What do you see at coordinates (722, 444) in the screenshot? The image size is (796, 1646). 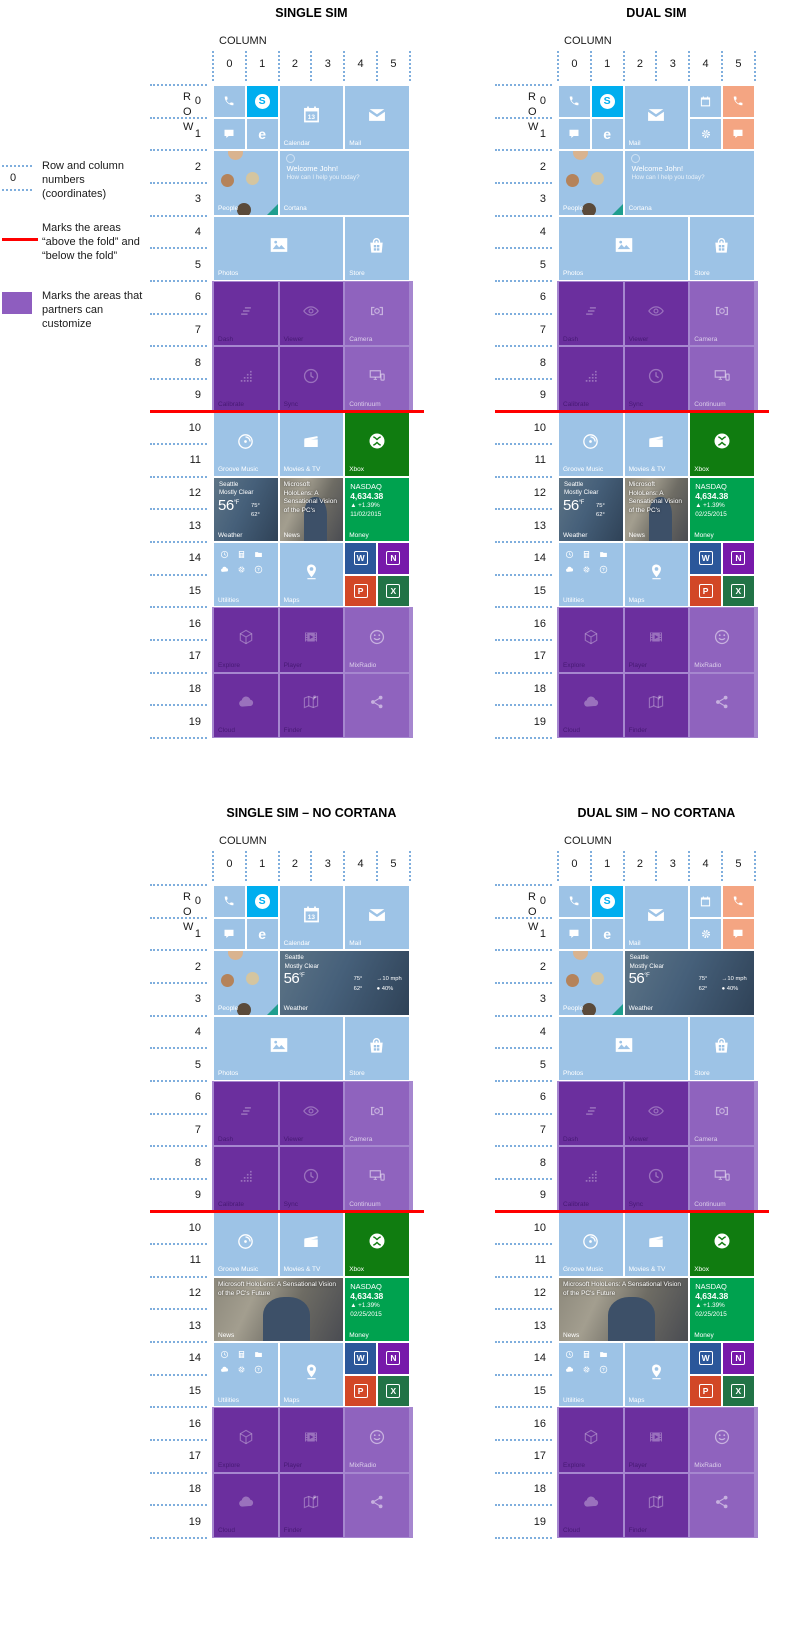 I see `tile-xbox: Xbox` at bounding box center [722, 444].